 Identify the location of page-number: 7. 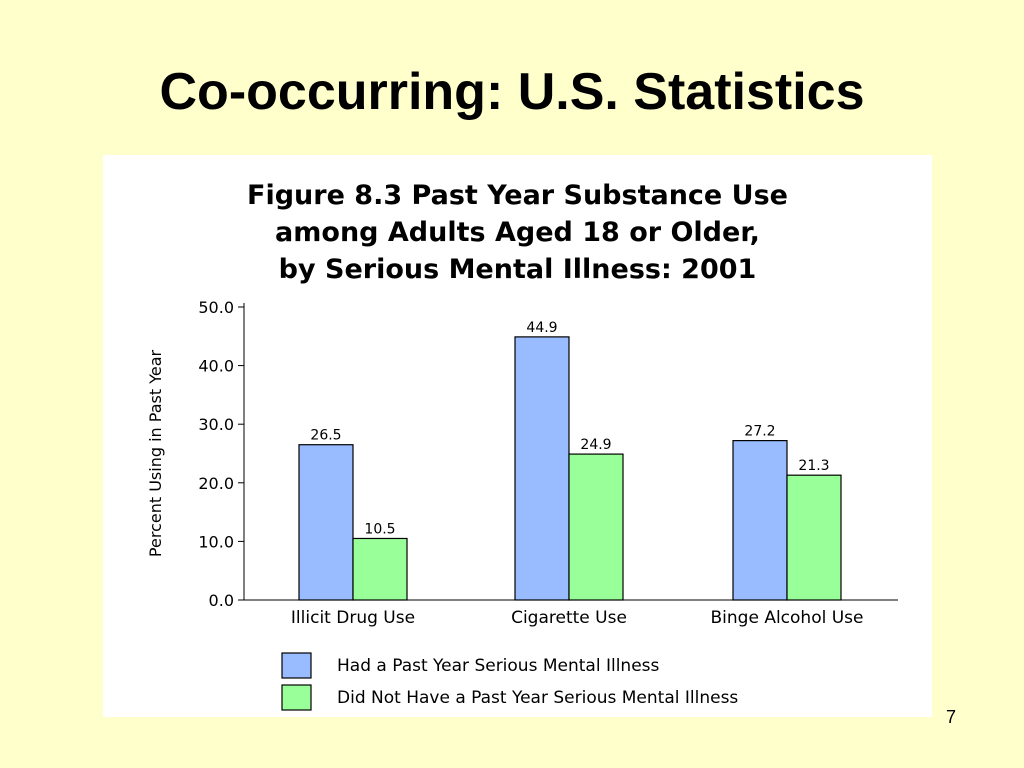
(951, 717).